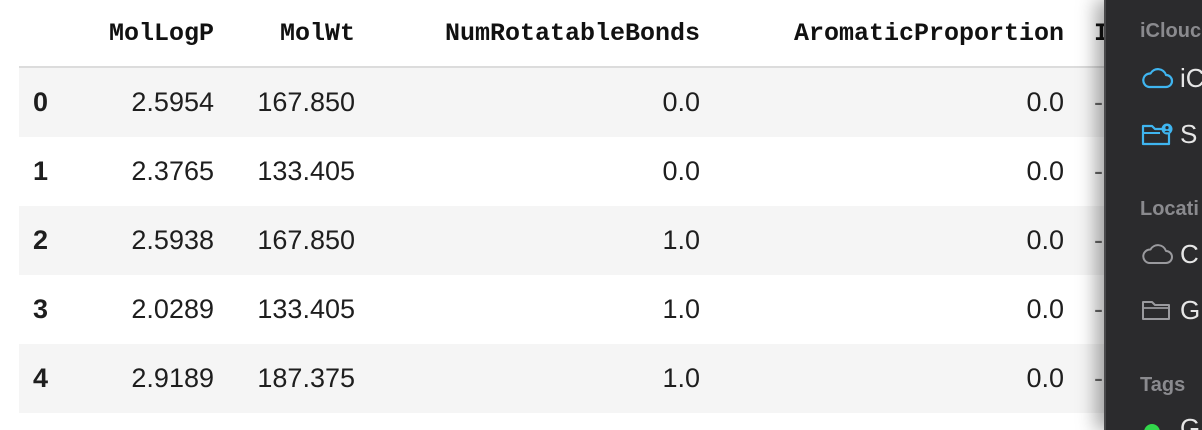 This screenshot has height=430, width=1202. What do you see at coordinates (172, 102) in the screenshot?
I see `cell-mollogp: 2.5954` at bounding box center [172, 102].